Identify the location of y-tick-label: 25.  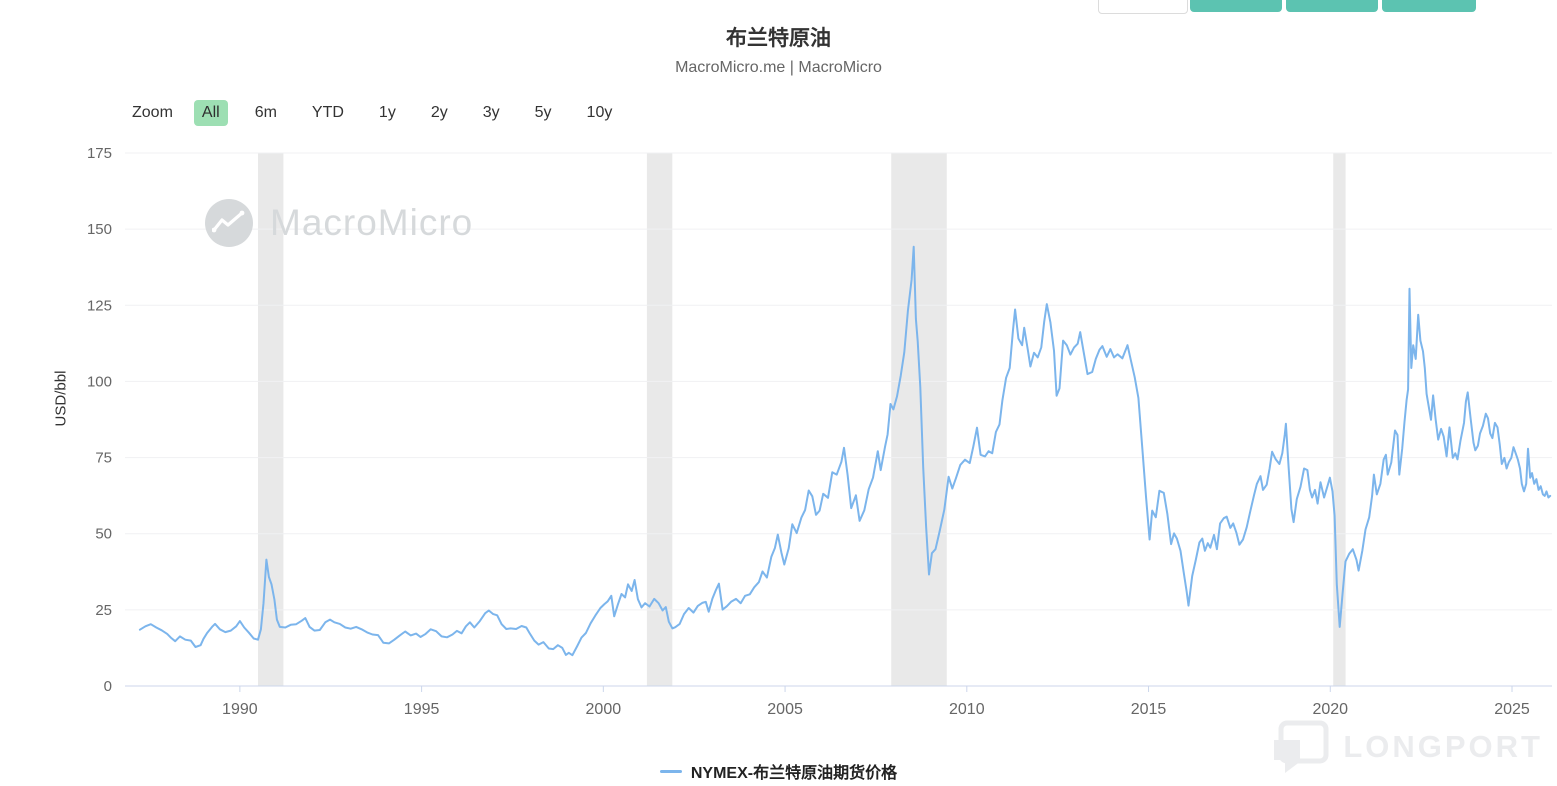
(103, 610).